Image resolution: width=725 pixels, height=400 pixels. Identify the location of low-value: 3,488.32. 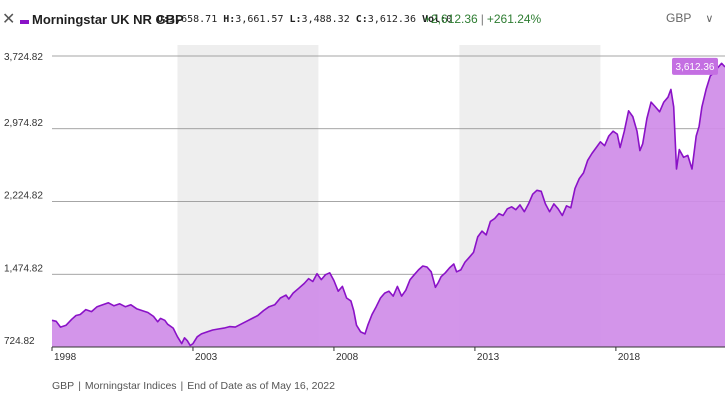
(325, 19).